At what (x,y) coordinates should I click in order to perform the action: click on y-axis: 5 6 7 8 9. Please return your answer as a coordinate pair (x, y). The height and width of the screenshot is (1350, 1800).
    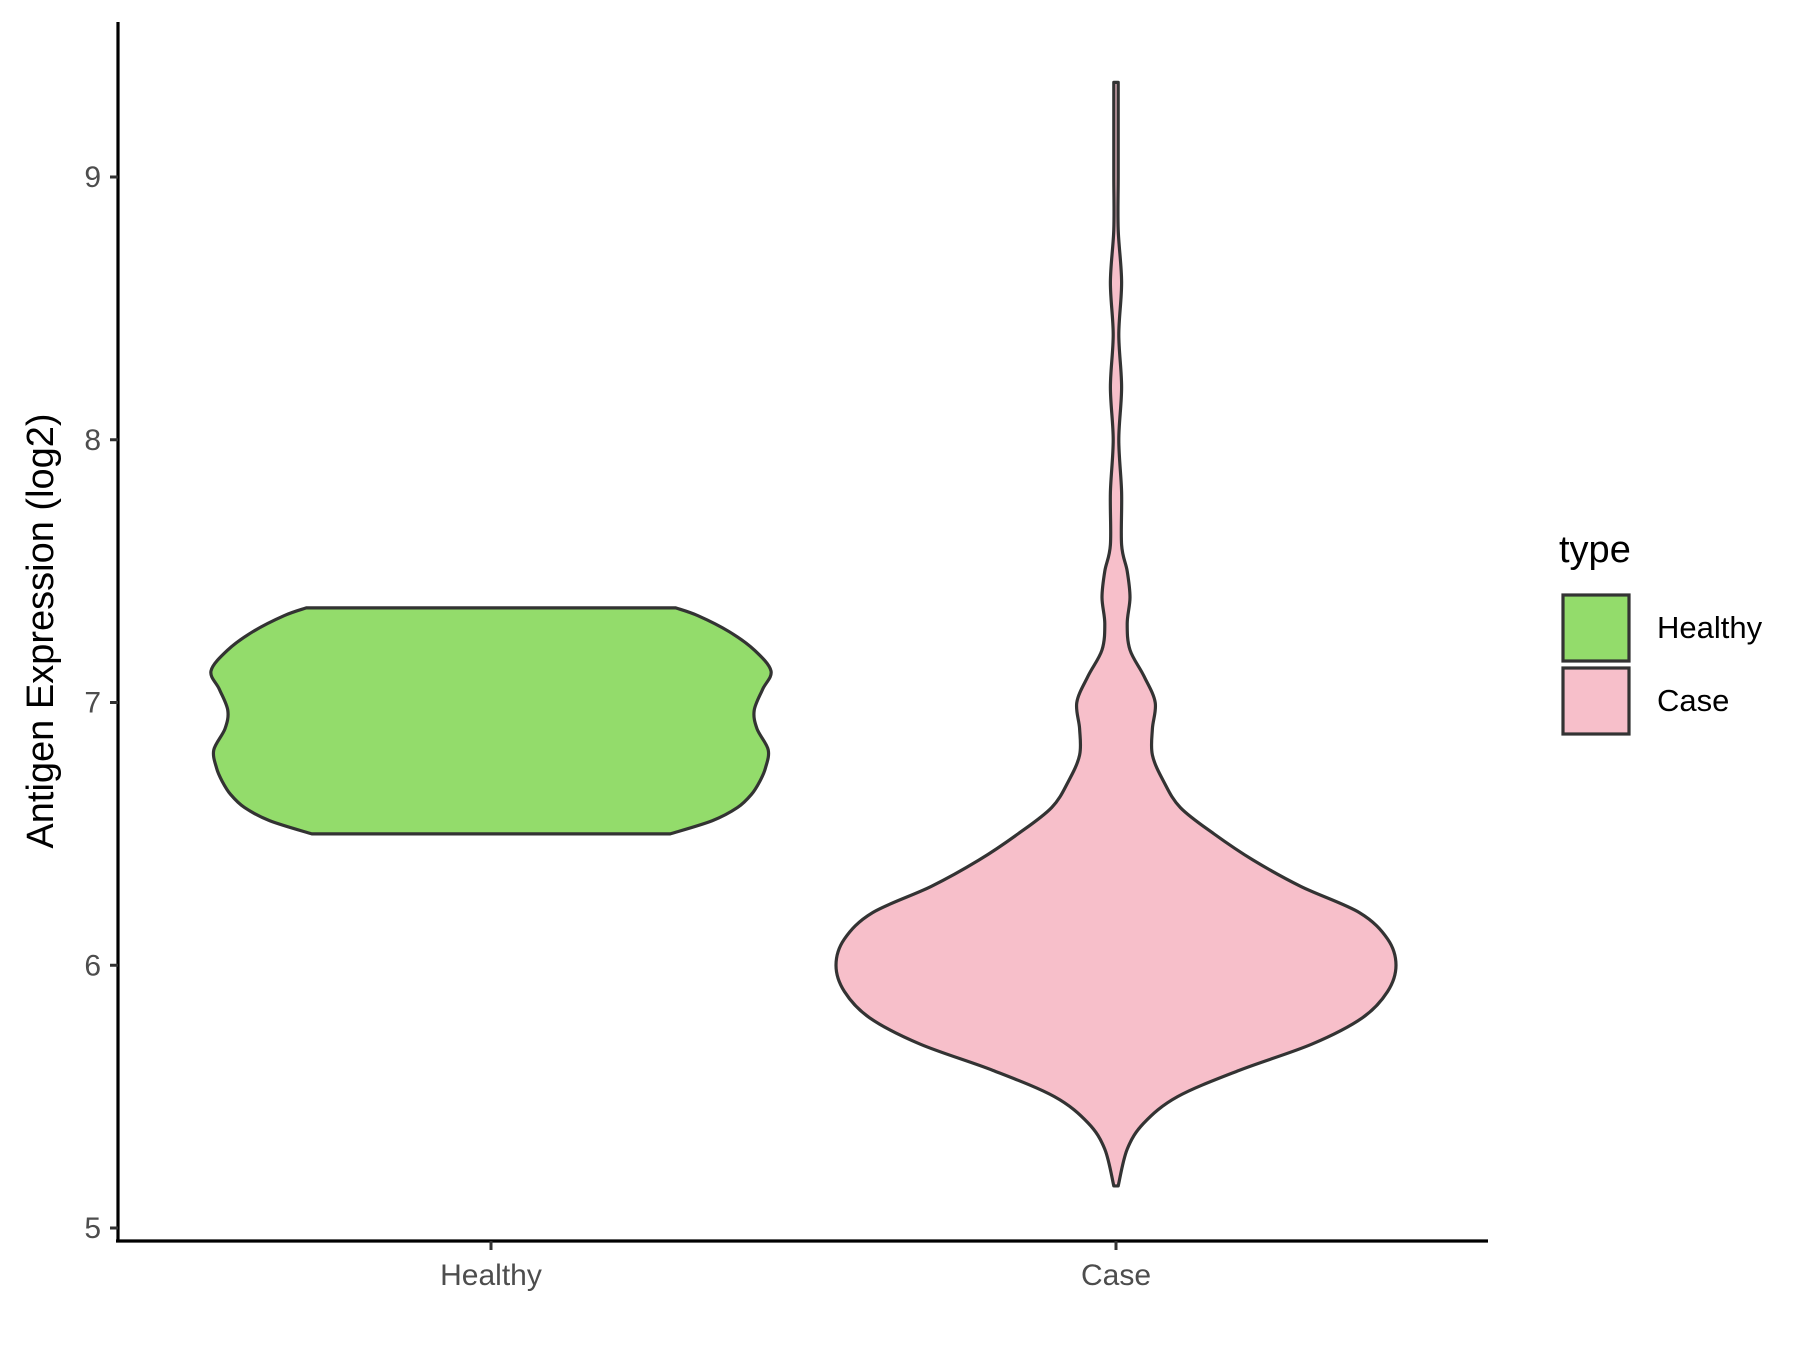
    Looking at the image, I should click on (102, 633).